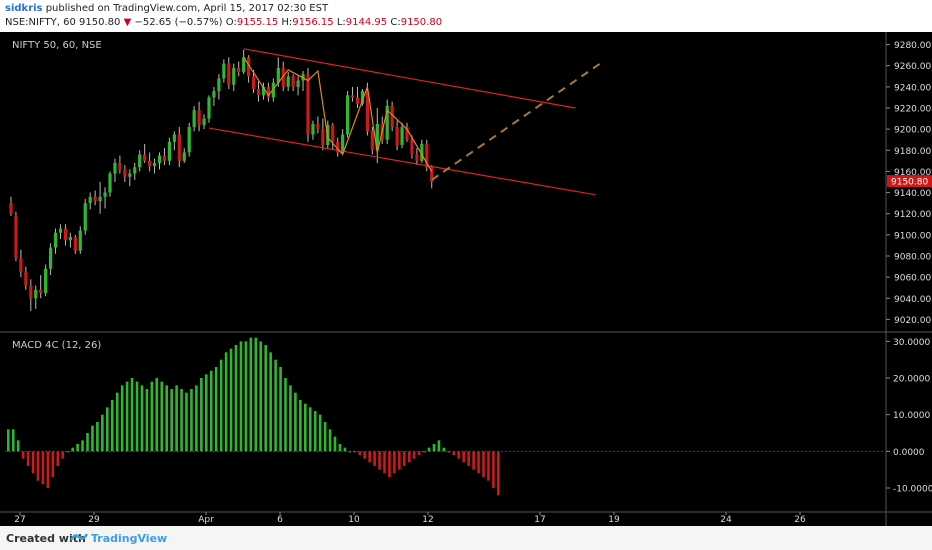  I want to click on last-price-tag-label: 9150.80, so click(909, 183).